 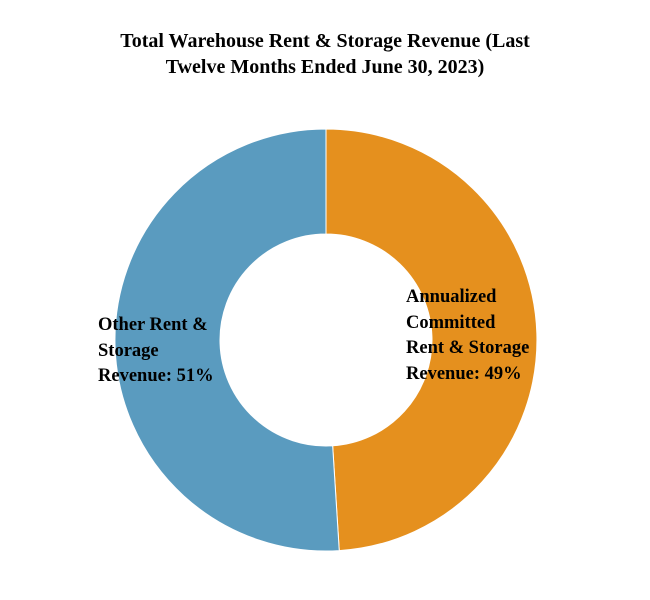 What do you see at coordinates (153, 325) in the screenshot?
I see `slice-label-other-line-1: Other Rent &` at bounding box center [153, 325].